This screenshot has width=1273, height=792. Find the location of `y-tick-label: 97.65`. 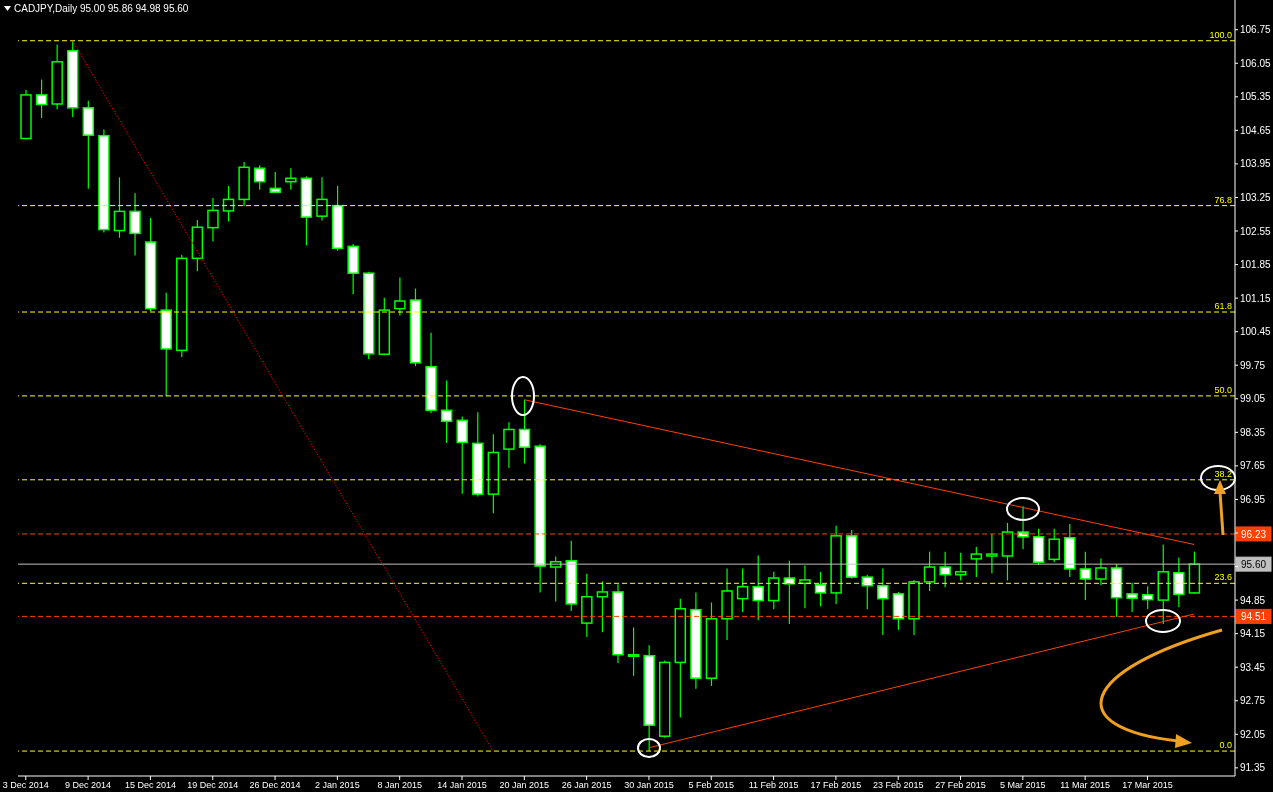

y-tick-label: 97.65 is located at coordinates (1253, 466).